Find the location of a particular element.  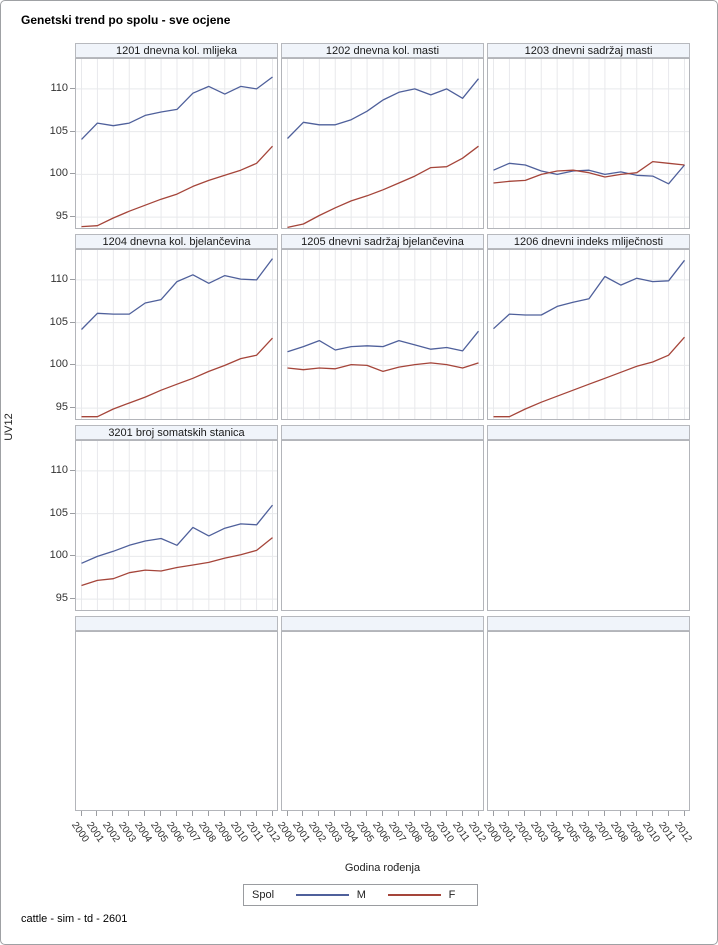

legend-entry: F is located at coordinates (421, 895).